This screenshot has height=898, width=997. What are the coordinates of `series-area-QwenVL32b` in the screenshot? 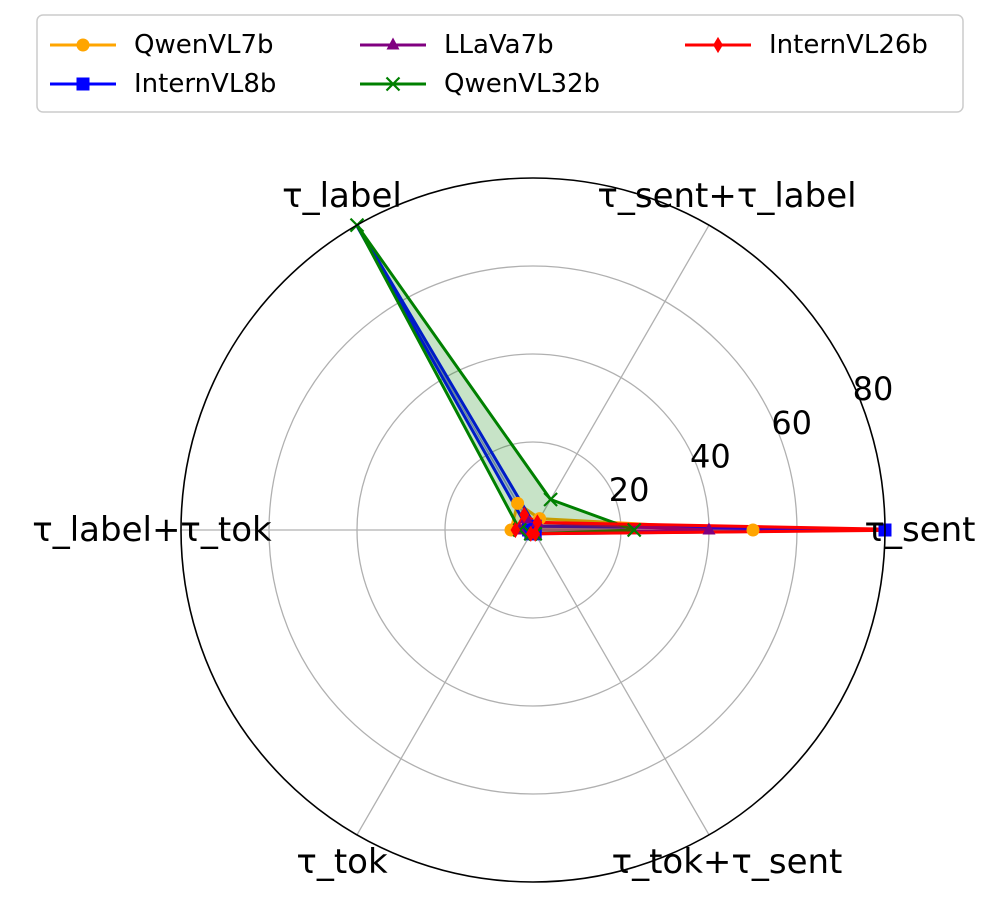 It's located at (495, 379).